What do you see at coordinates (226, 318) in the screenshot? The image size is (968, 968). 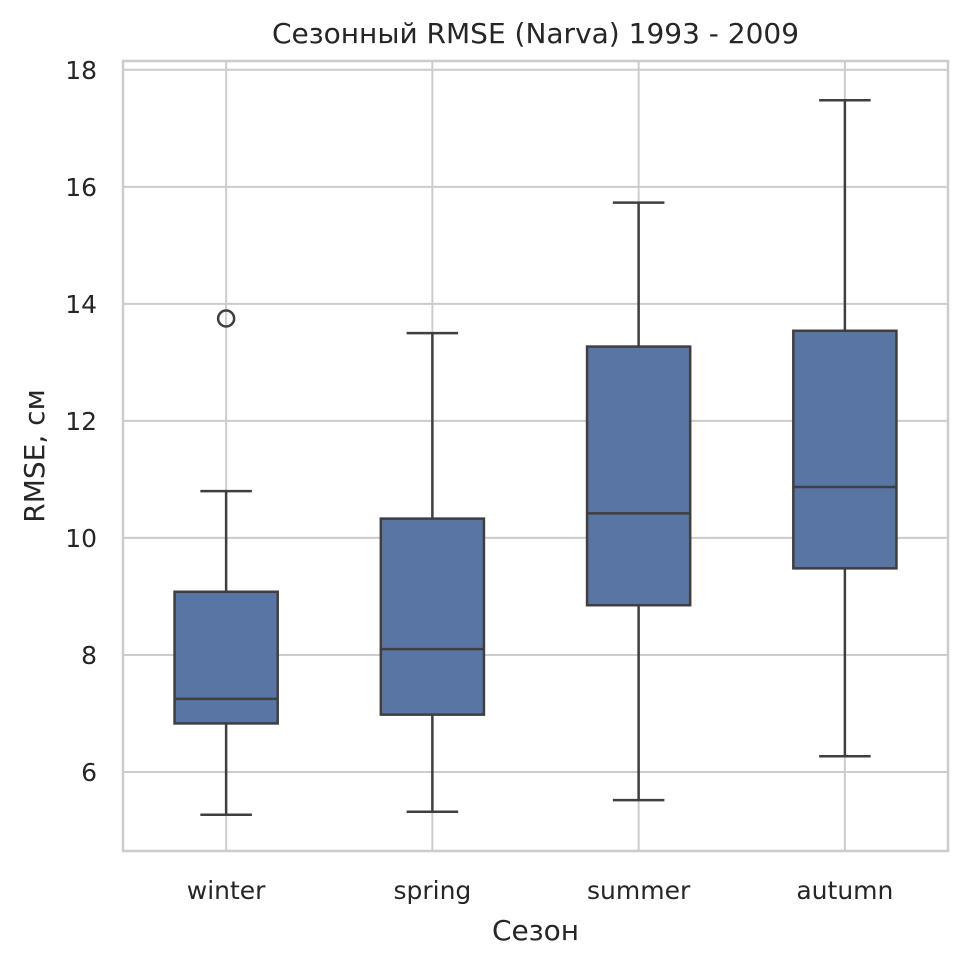 I see `outlier-point` at bounding box center [226, 318].